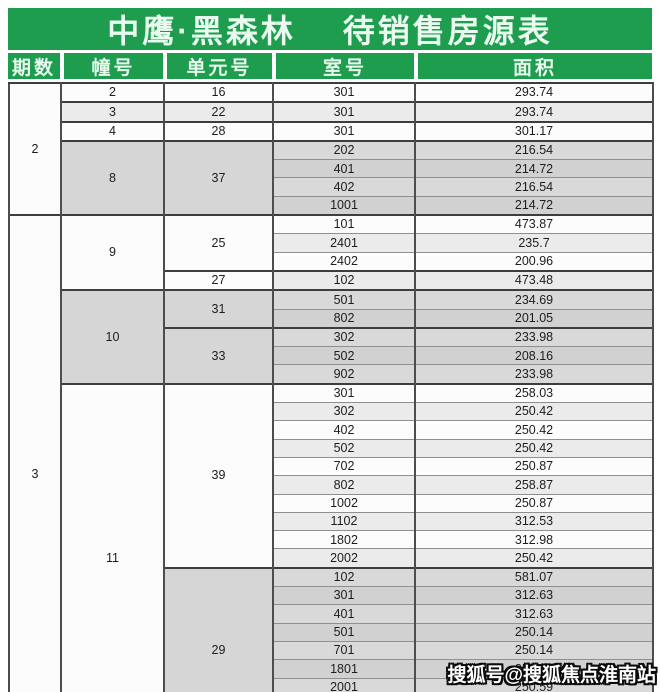 The image size is (660, 692). Describe the element at coordinates (344, 650) in the screenshot. I see `room-cell: 701` at that location.